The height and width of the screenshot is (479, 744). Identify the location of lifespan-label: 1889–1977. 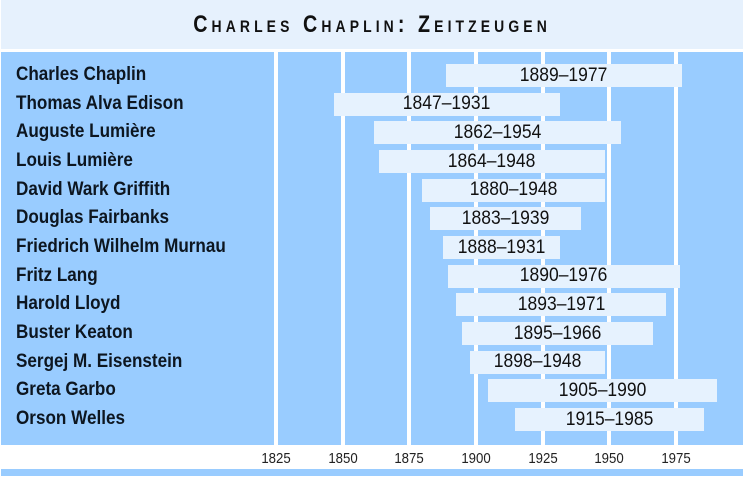
(564, 75).